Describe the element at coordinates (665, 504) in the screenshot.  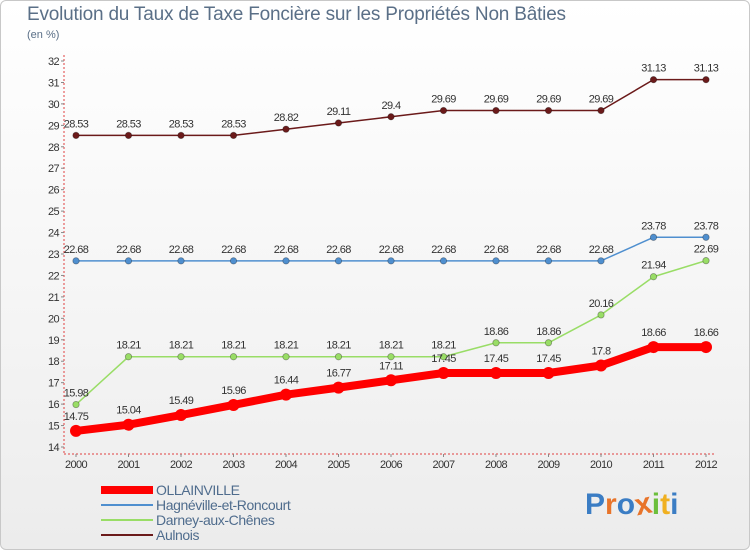
I see `logo-letter: t` at that location.